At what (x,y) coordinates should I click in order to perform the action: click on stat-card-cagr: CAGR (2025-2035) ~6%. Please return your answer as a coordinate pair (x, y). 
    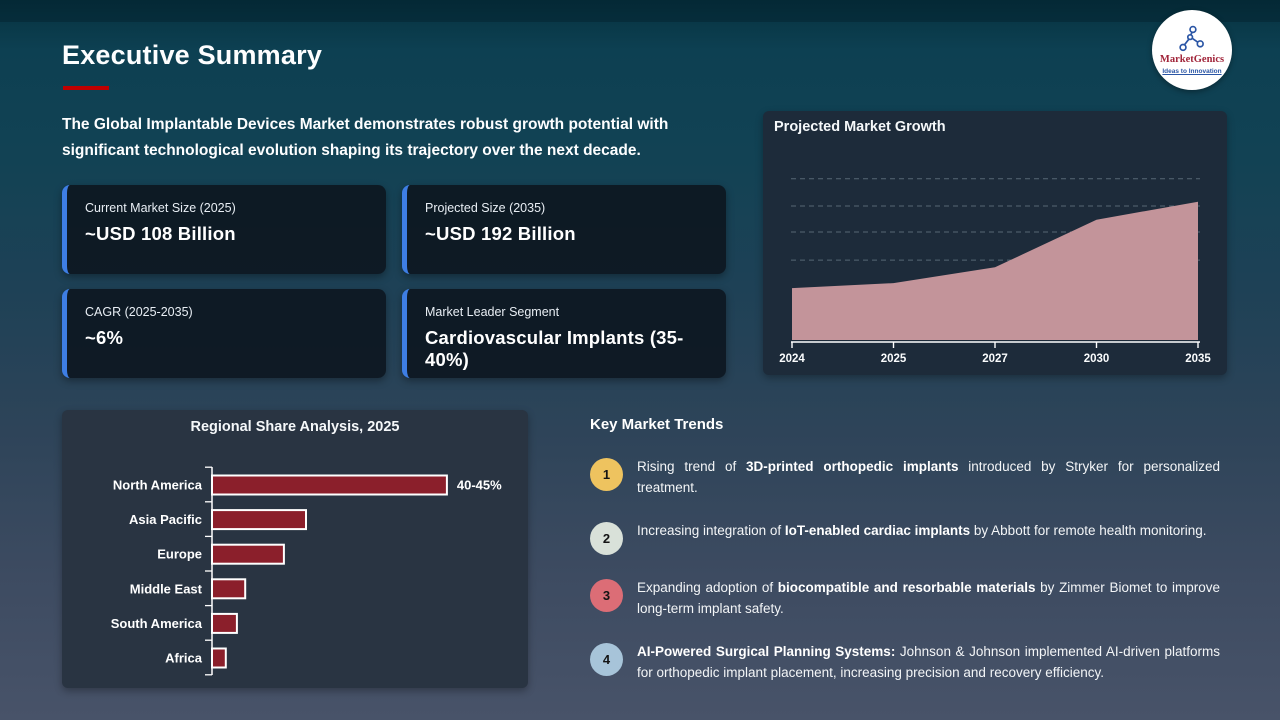
    Looking at the image, I should click on (224, 333).